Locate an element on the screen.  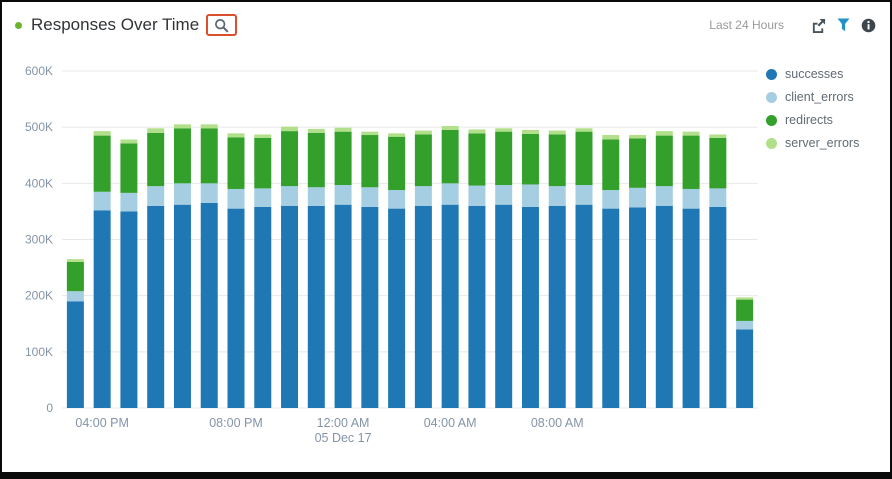
legend-item-successes: successes is located at coordinates (826, 74).